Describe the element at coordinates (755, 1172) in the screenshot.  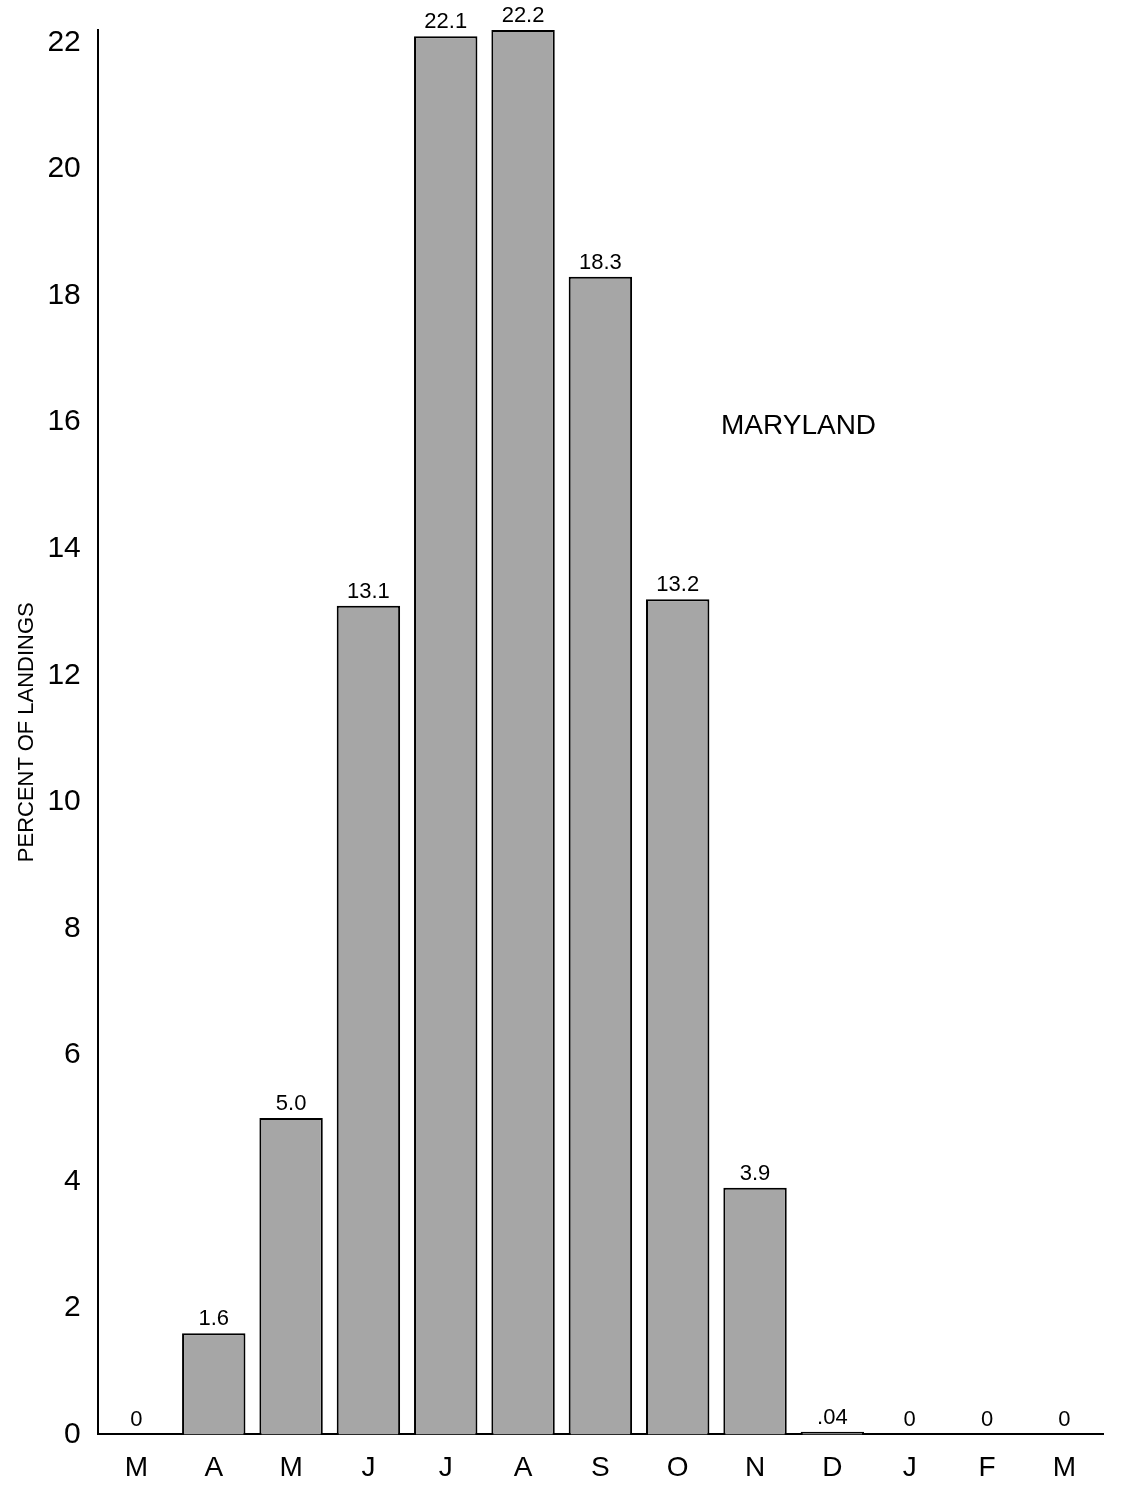
I see `data-label: 3.9` at that location.